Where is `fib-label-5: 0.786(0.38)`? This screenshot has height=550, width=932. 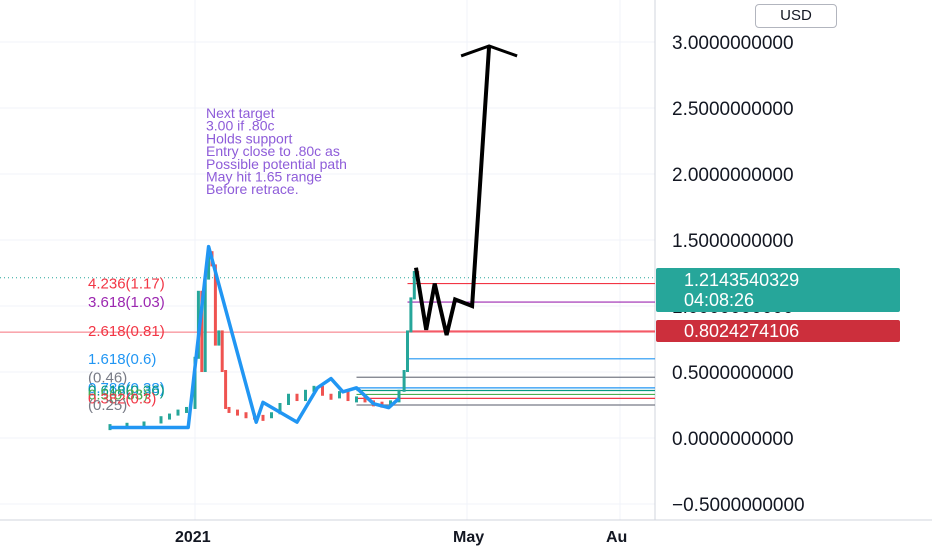
fib-label-5: 0.786(0.38) is located at coordinates (126, 388).